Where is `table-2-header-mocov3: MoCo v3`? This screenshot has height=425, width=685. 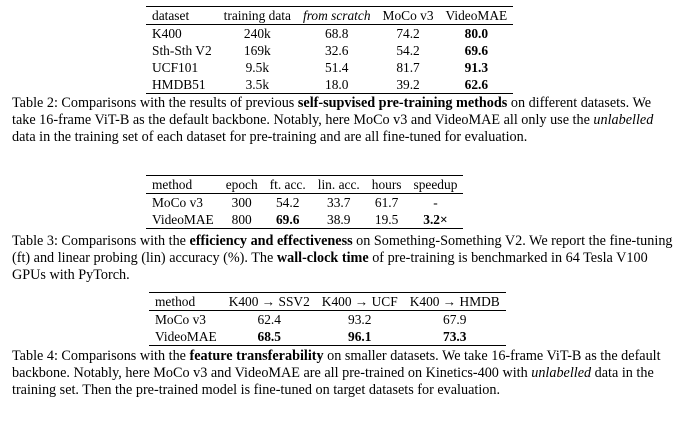 table-2-header-mocov3: MoCo v3 is located at coordinates (408, 15).